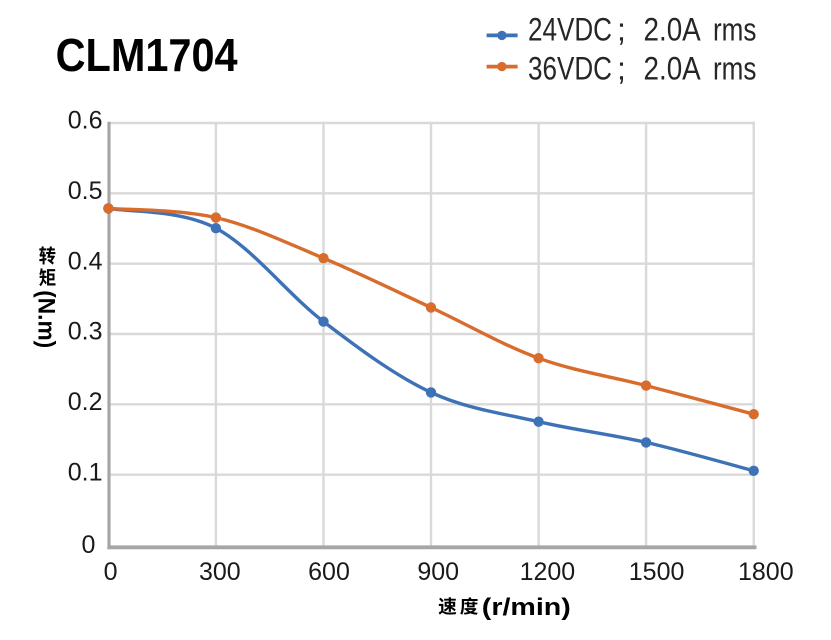  I want to click on svg-text: 0.3, so click(85, 332).